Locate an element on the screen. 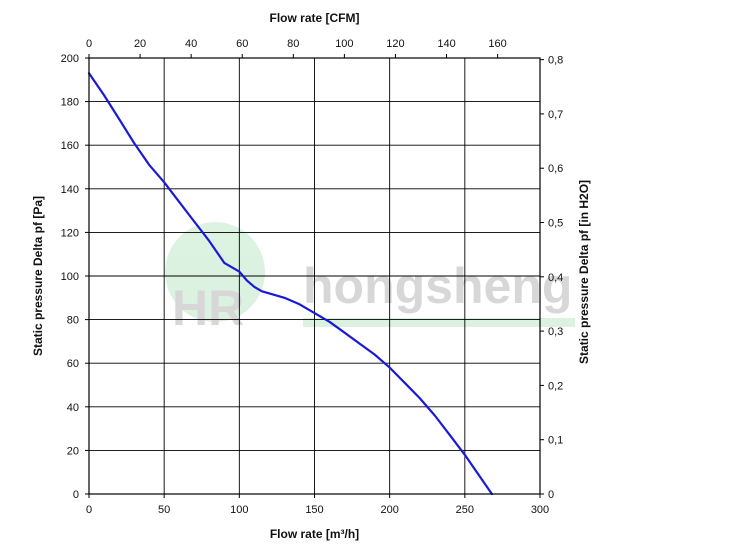  right-axis-title: Static pressure Delta pf [in H2O] is located at coordinates (584, 272).